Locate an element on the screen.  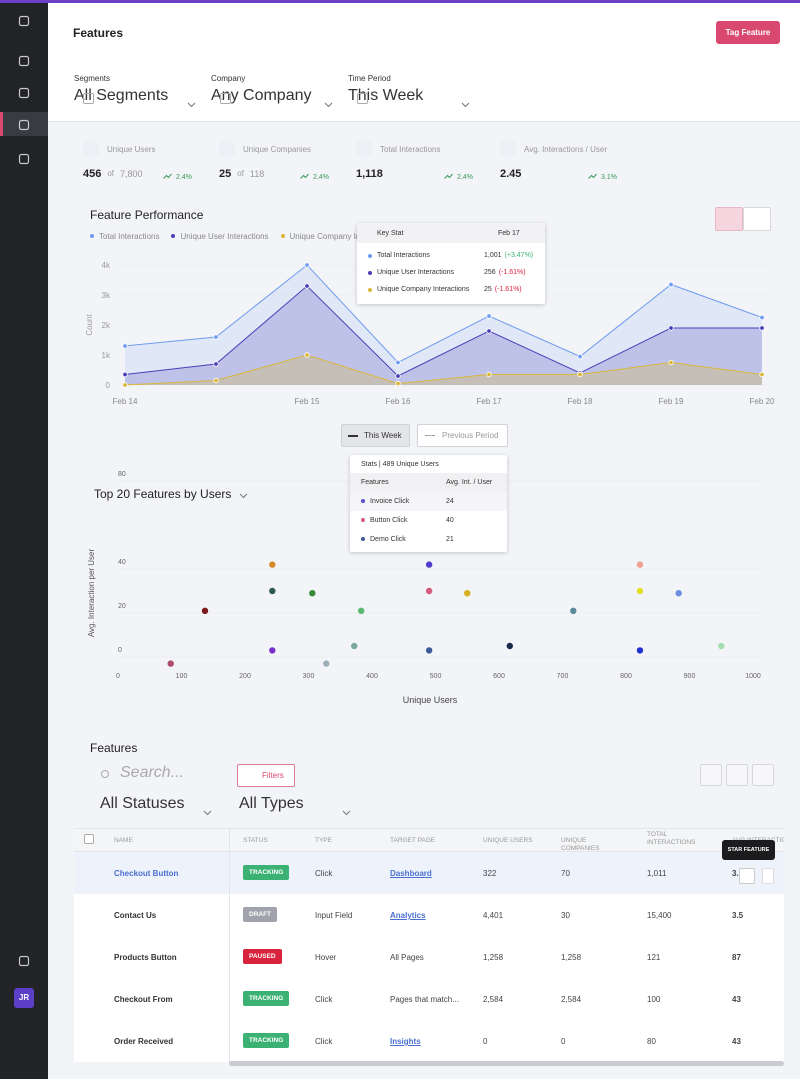
tooltip-name: Button Click is located at coordinates (389, 520).